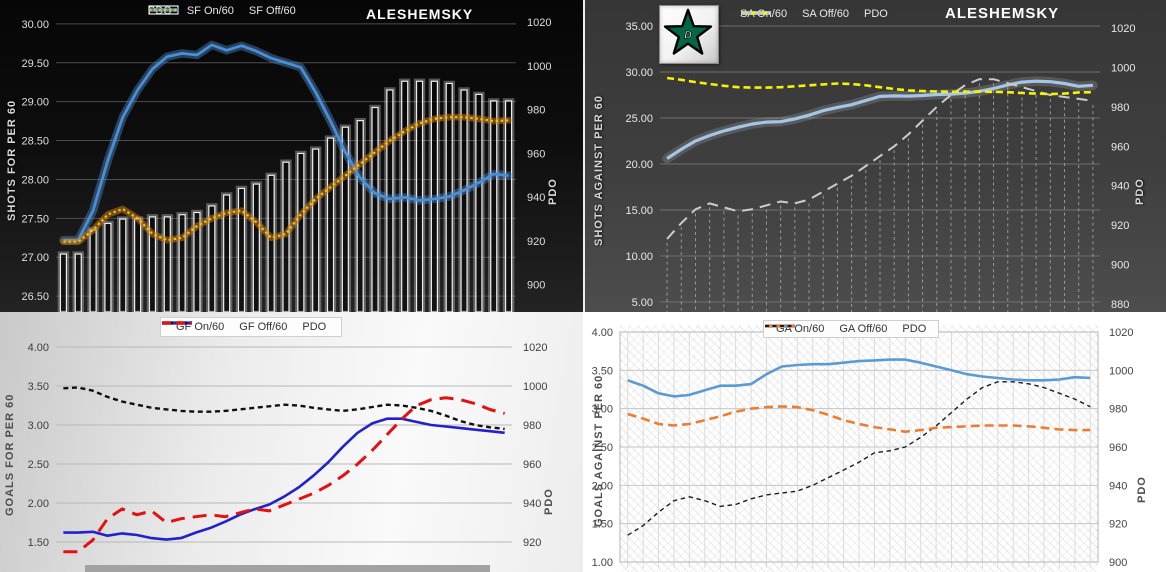 The height and width of the screenshot is (572, 1166). What do you see at coordinates (639, 165) in the screenshot?
I see `left-tick-label: 20.00` at bounding box center [639, 165].